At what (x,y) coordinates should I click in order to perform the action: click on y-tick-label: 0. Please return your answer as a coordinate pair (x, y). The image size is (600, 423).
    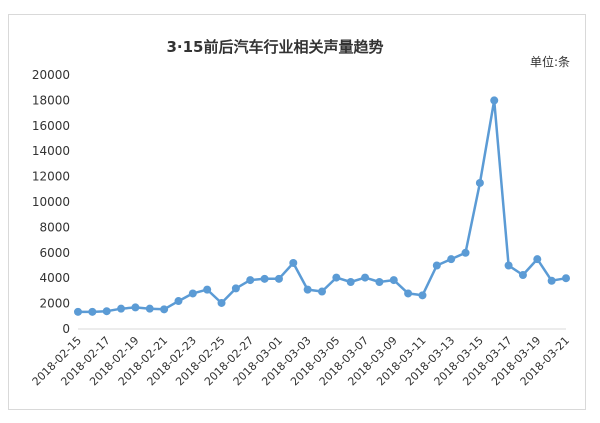
    Looking at the image, I should click on (66, 329).